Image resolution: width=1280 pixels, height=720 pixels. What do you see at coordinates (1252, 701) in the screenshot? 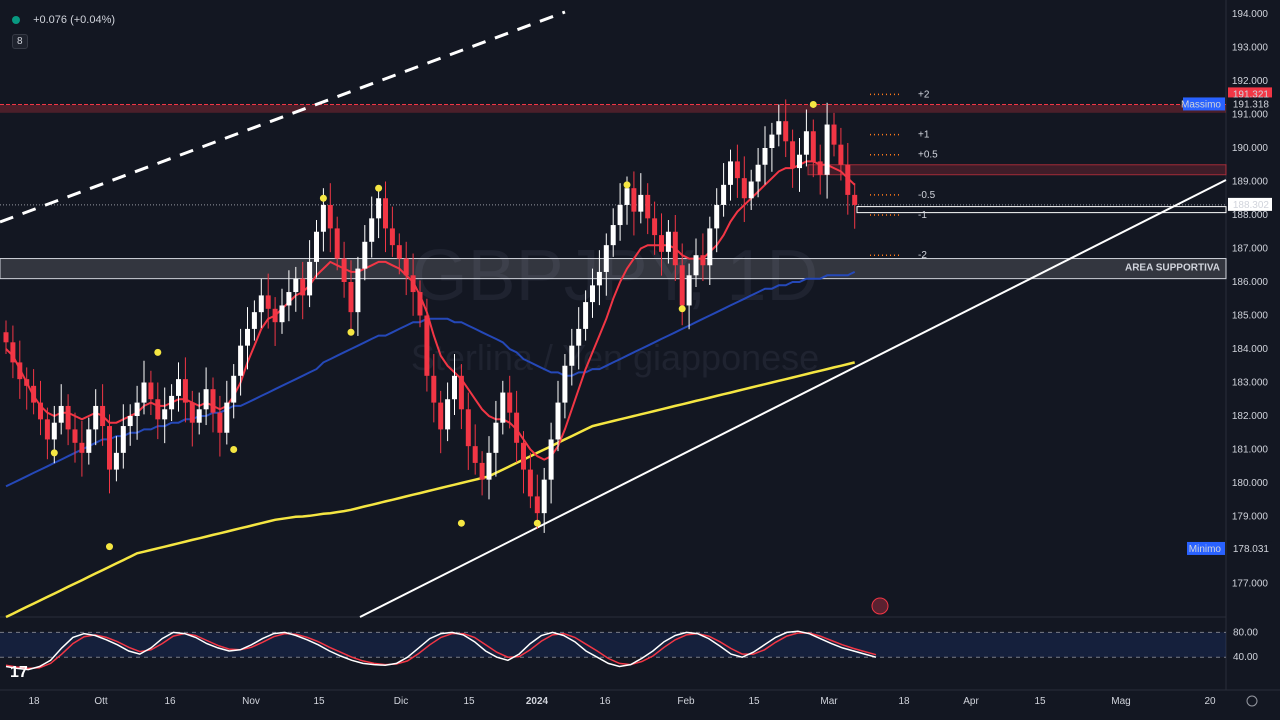
I see `settings-gear-icon` at bounding box center [1252, 701].